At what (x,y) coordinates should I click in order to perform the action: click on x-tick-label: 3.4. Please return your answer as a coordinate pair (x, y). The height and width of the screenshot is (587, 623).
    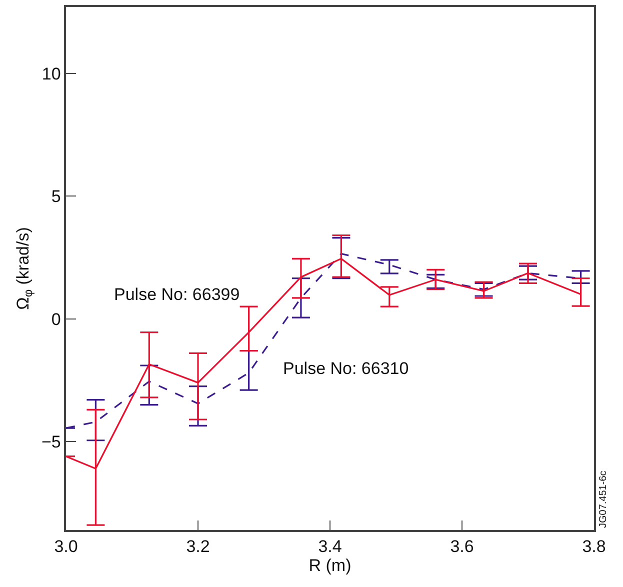
    Looking at the image, I should click on (330, 546).